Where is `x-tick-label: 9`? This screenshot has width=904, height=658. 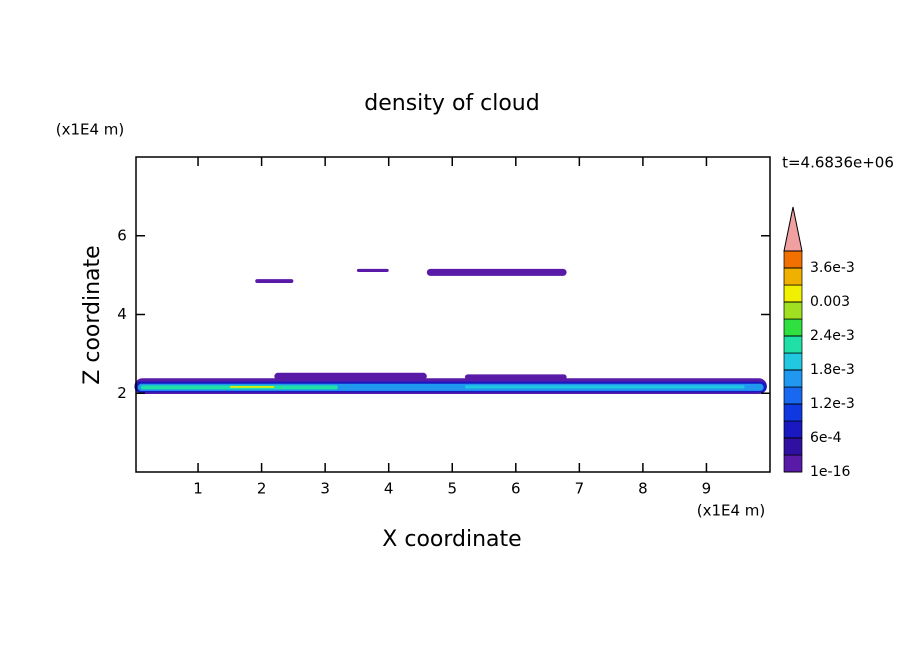
x-tick-label: 9 is located at coordinates (707, 489).